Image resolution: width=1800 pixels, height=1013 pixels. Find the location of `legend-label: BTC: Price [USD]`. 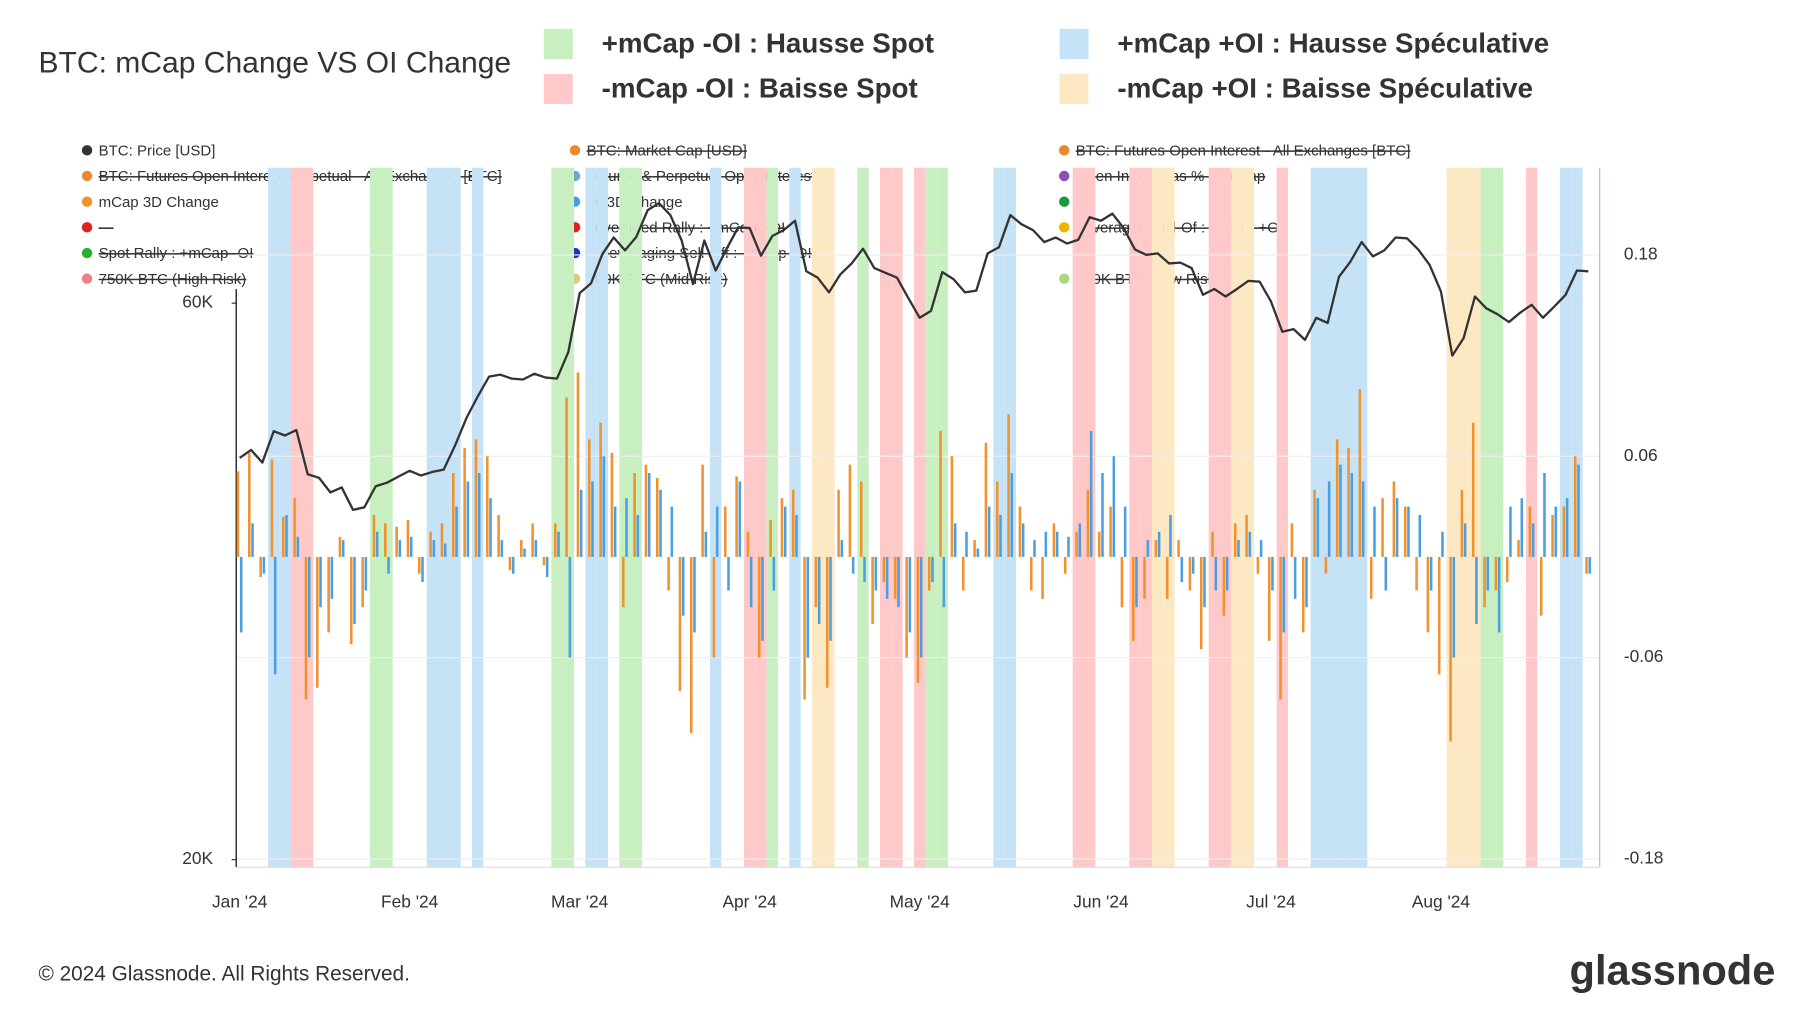

legend-label: BTC: Price [USD] is located at coordinates (157, 150).